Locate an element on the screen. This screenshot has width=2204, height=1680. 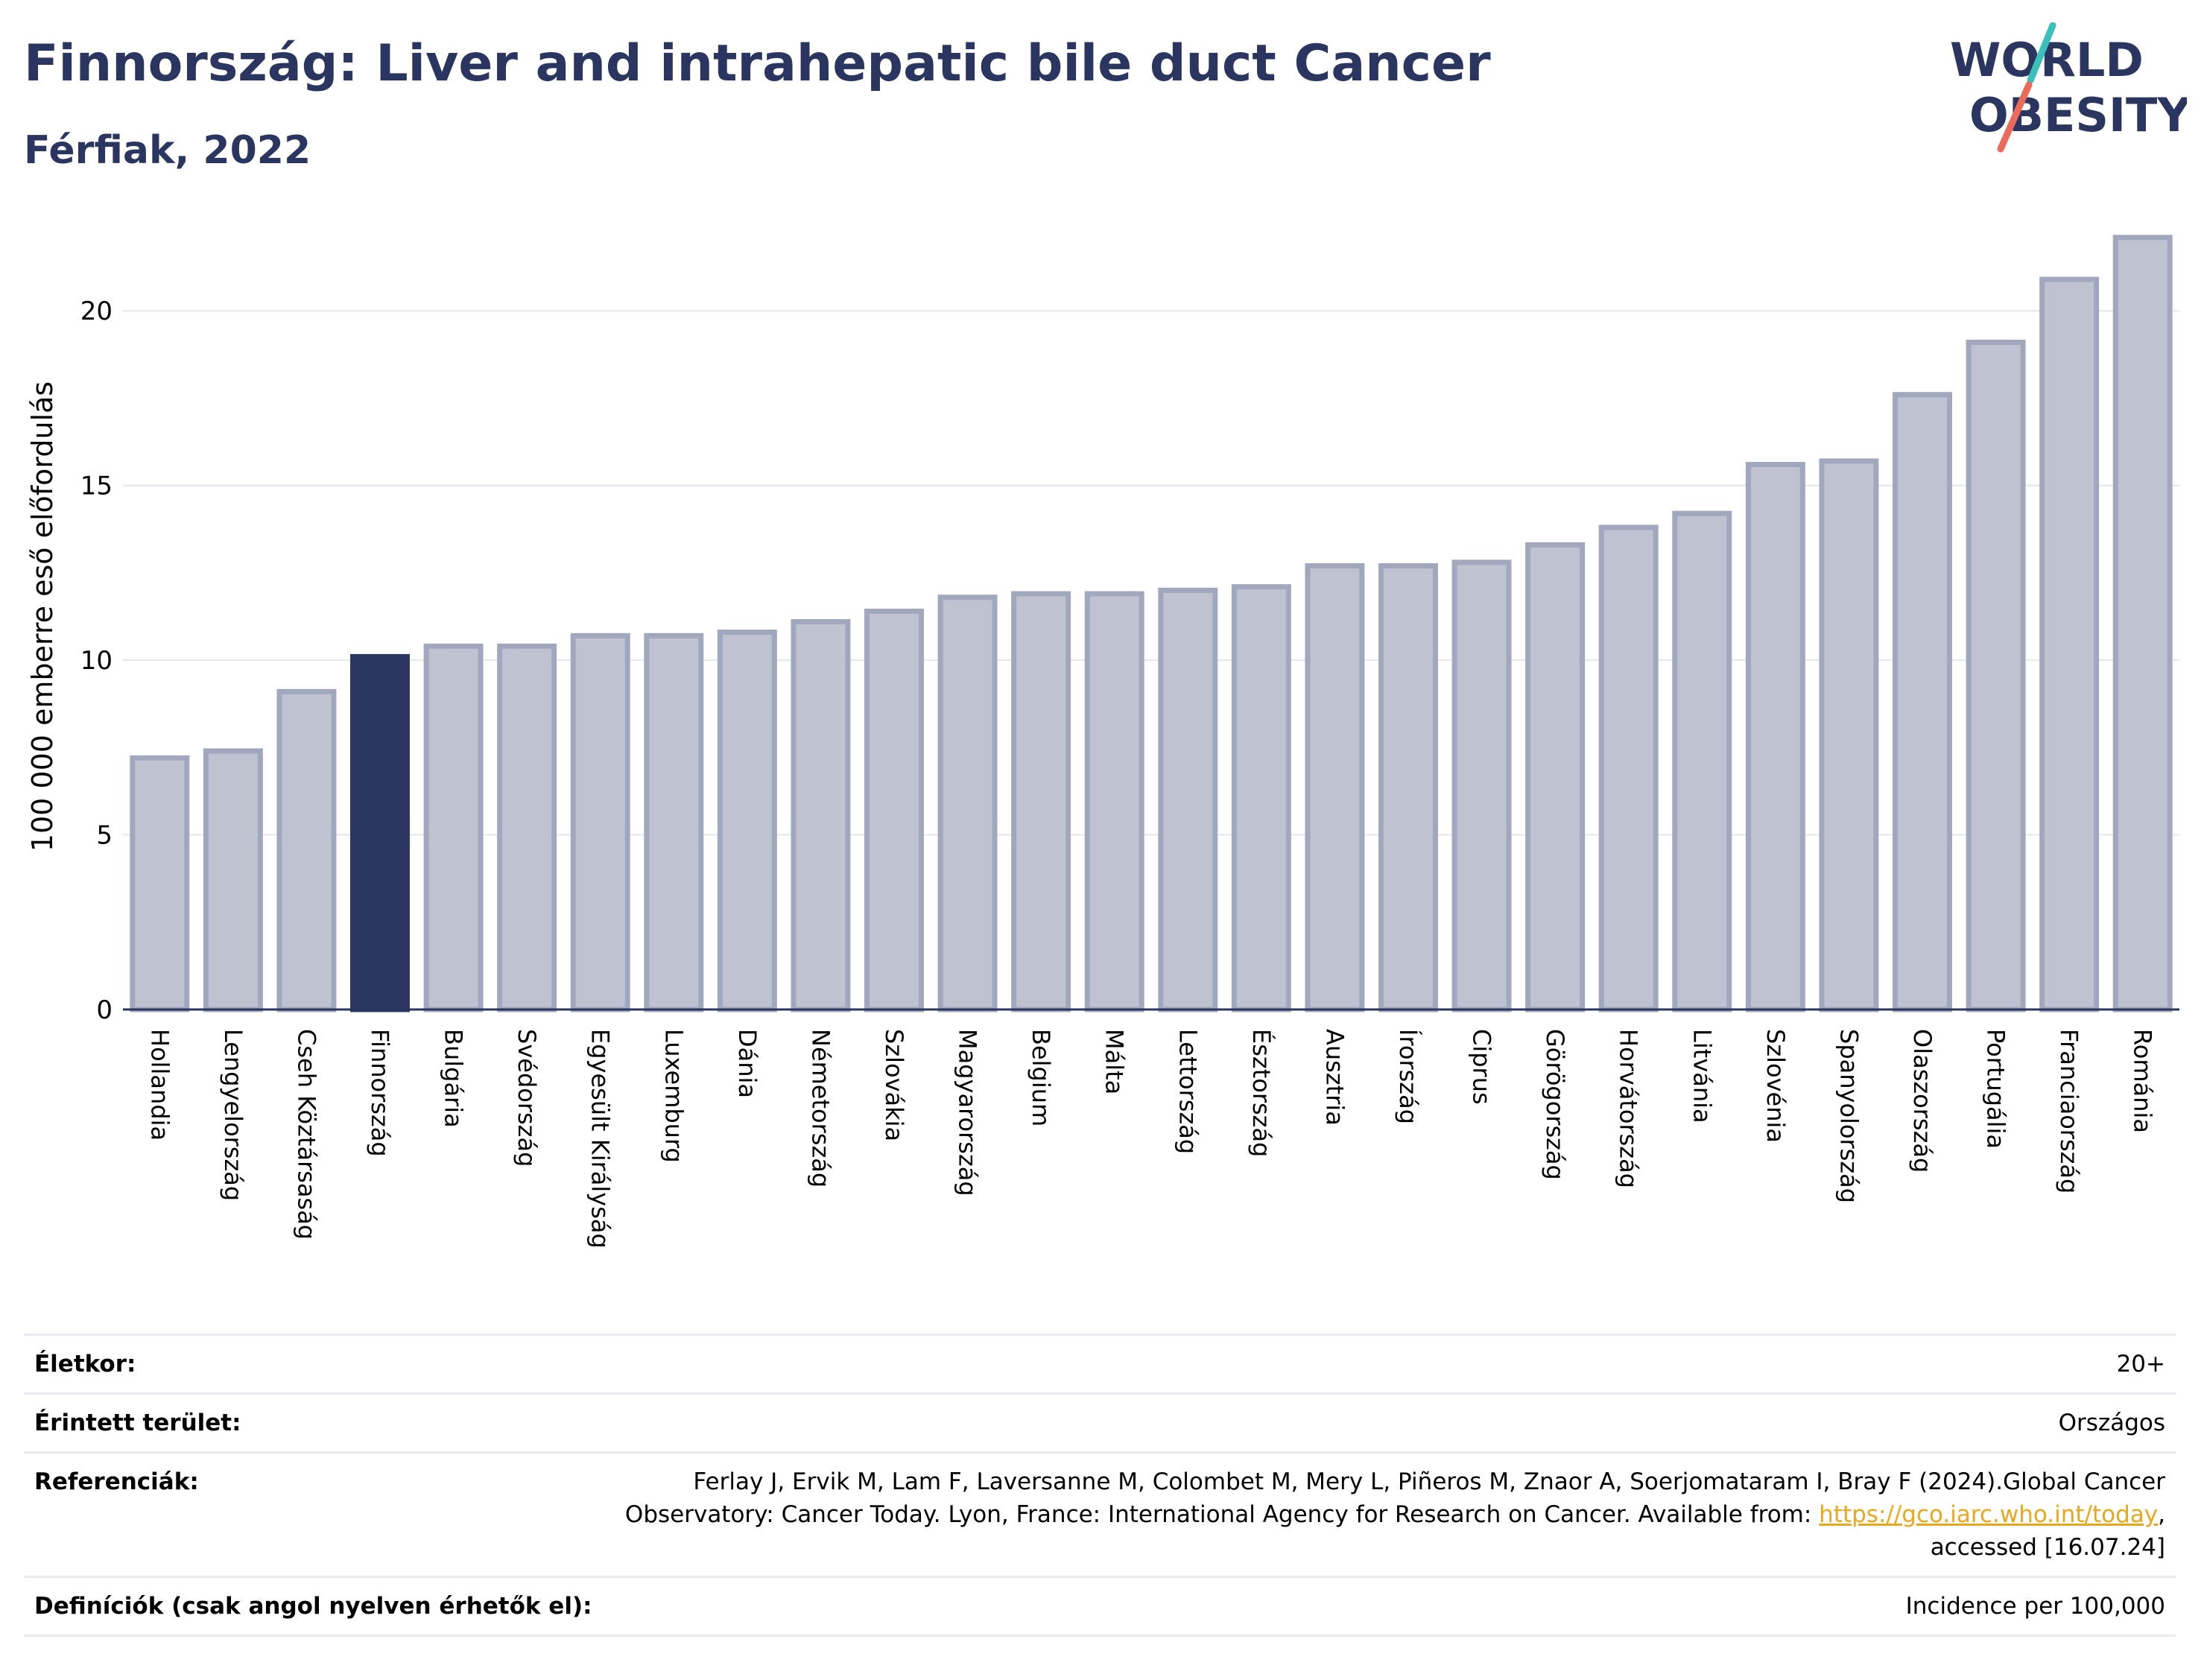
x-tick-label: Szlovénia is located at coordinates (1775, 1086).